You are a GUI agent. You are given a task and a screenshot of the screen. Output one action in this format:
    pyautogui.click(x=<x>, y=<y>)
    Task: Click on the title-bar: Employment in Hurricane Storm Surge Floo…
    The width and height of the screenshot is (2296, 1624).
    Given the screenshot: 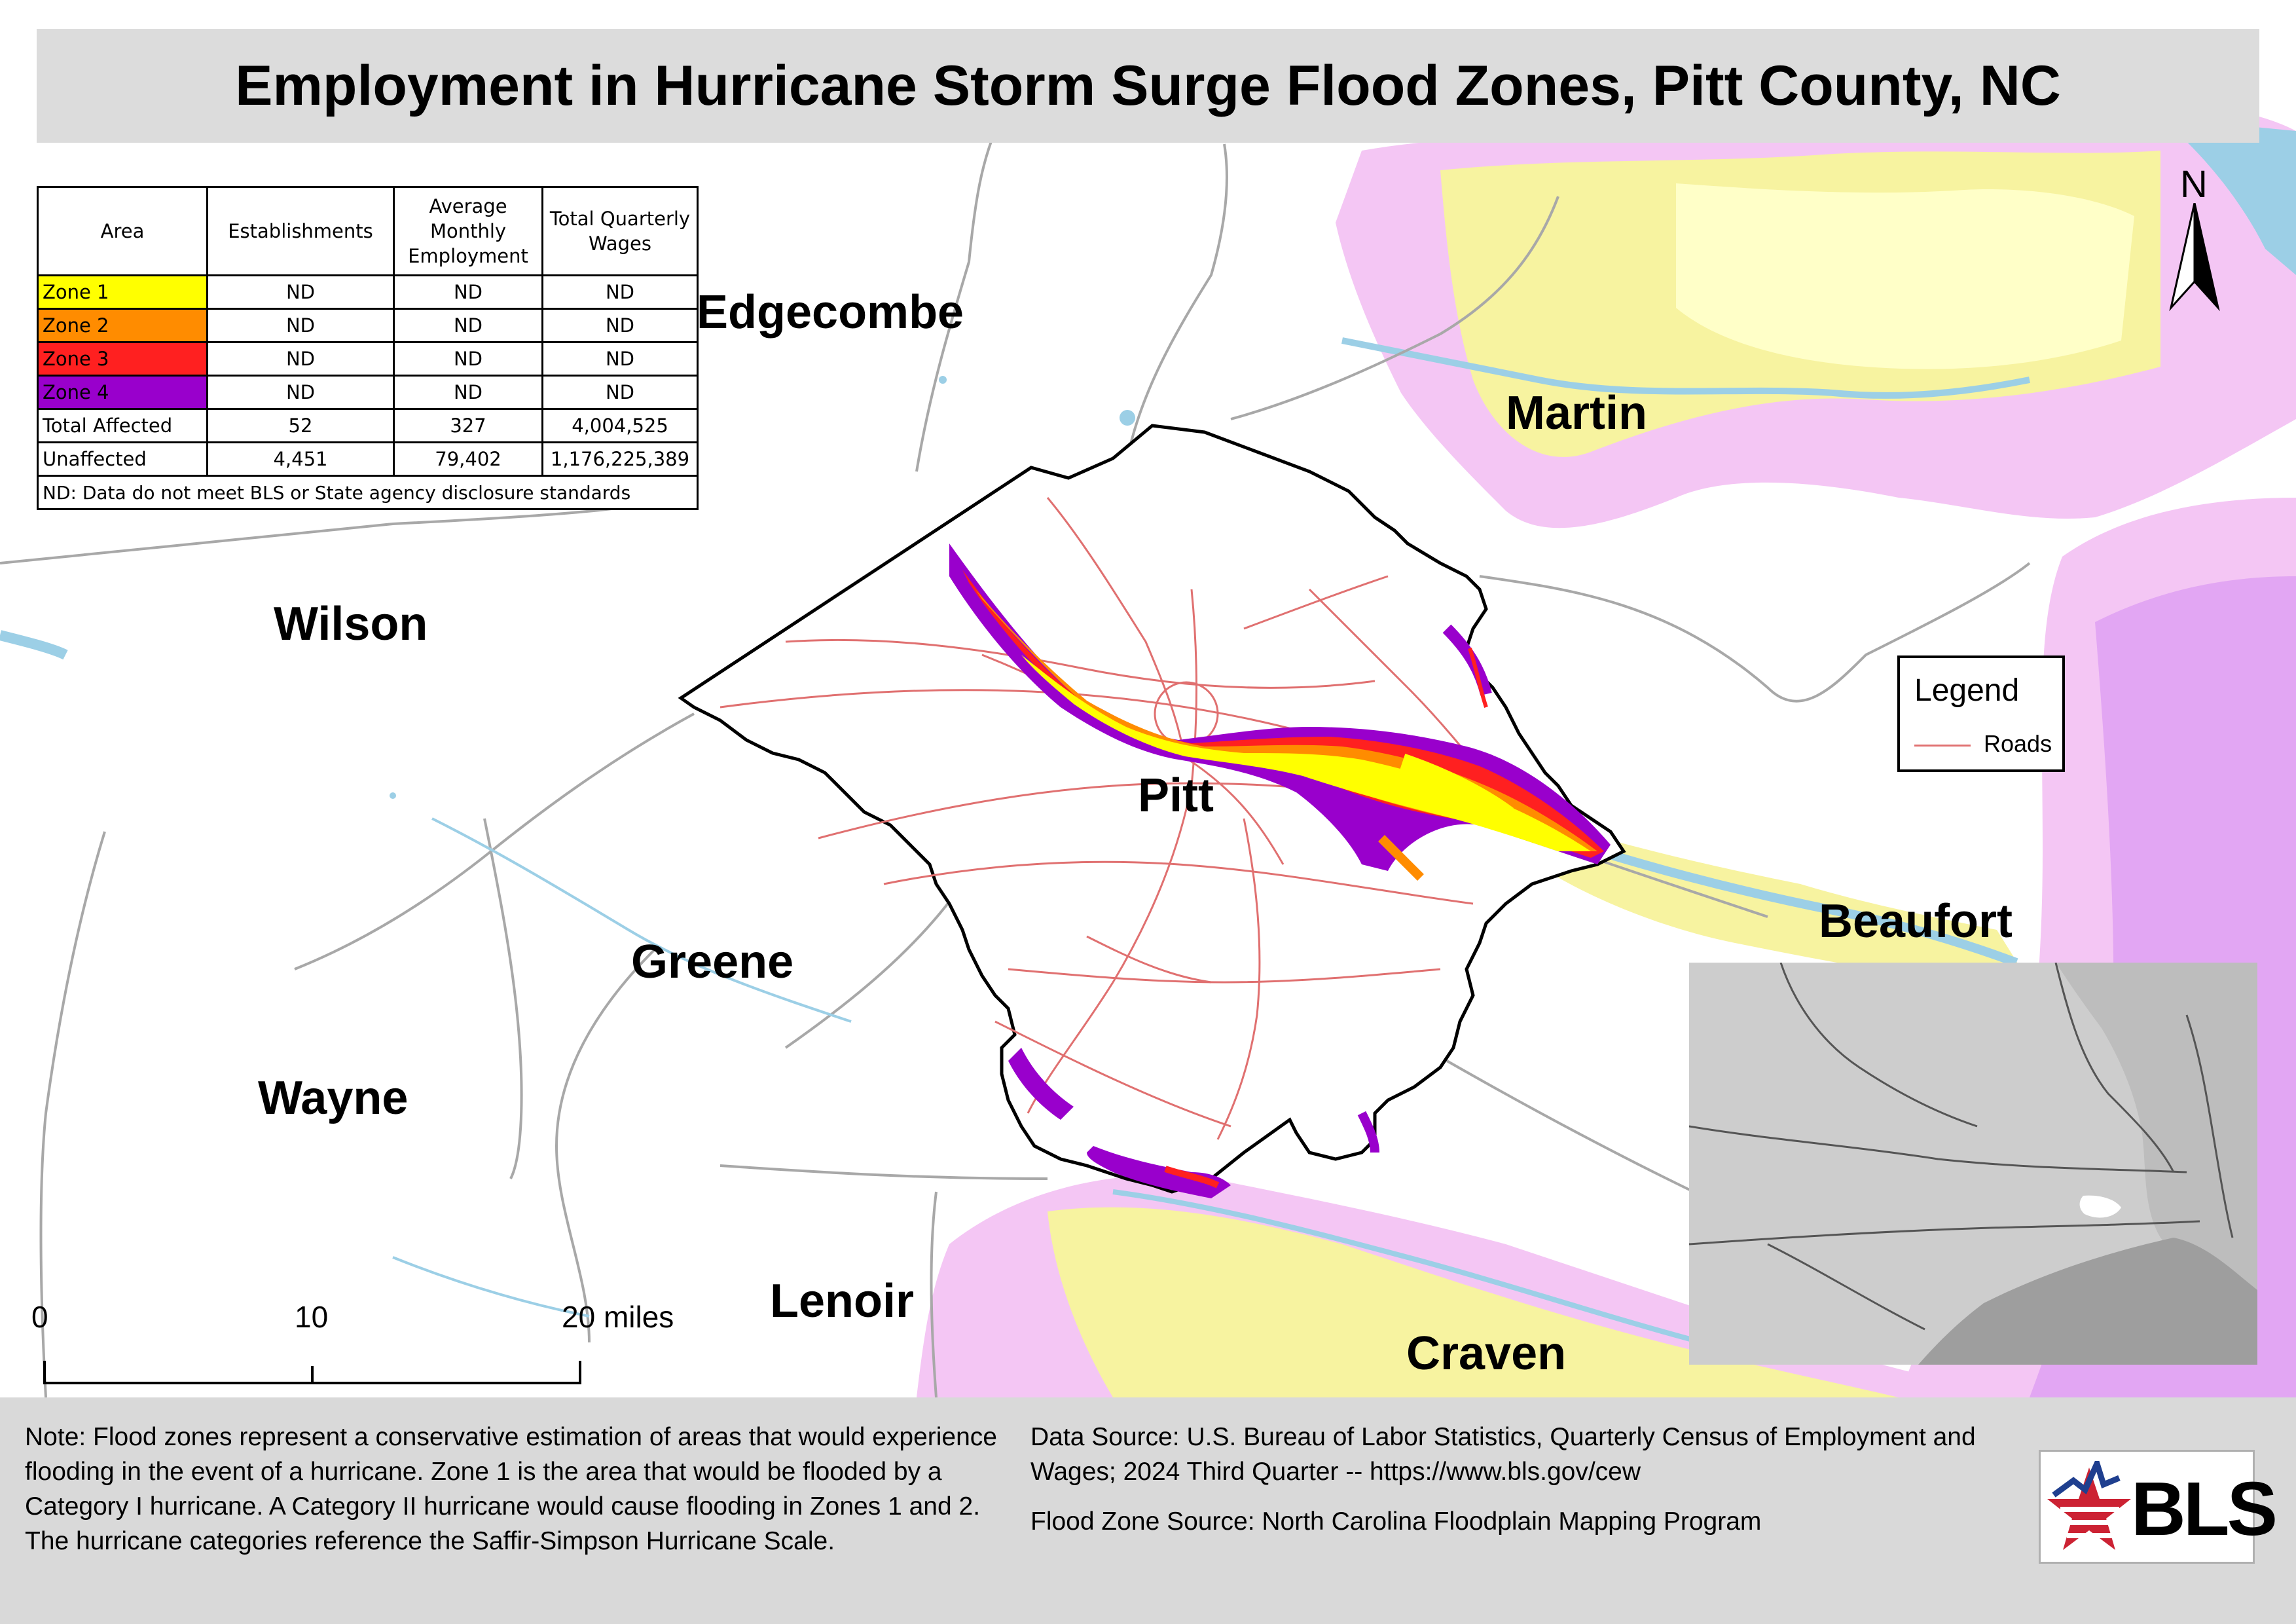 What is the action you would take?
    pyautogui.click(x=1148, y=86)
    